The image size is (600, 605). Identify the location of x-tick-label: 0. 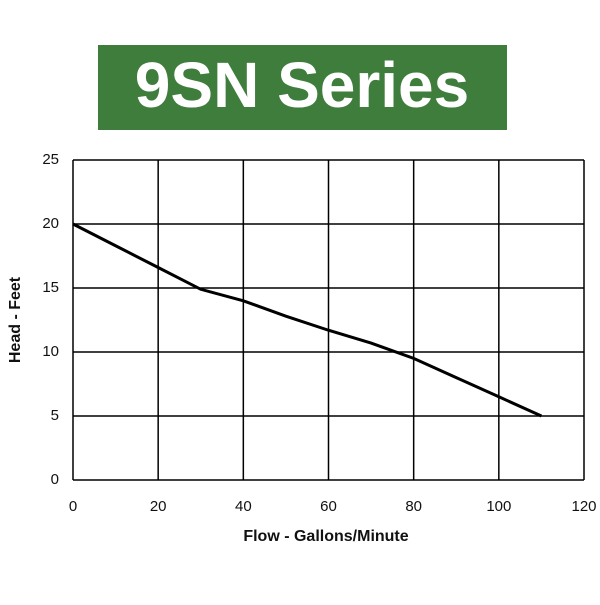
(73, 506).